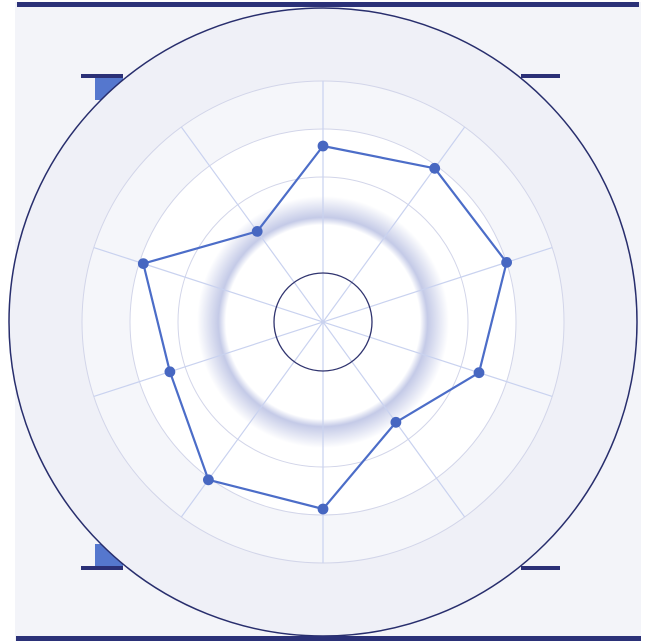  I want to click on top-frame-bar, so click(328, 4).